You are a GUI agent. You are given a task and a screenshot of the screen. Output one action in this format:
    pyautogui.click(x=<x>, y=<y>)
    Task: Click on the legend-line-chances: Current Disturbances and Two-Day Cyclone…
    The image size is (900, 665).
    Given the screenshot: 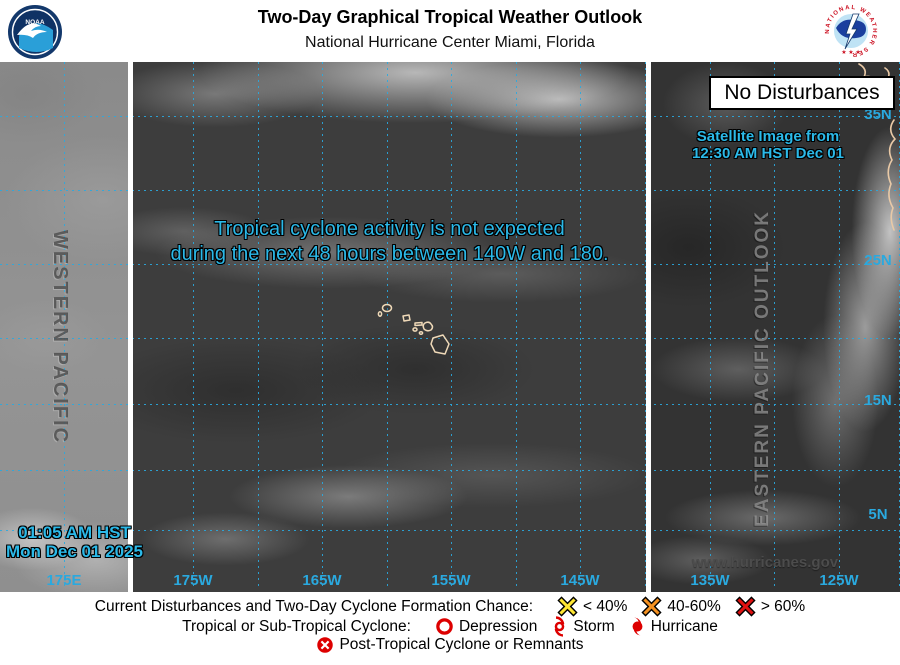 What is the action you would take?
    pyautogui.click(x=450, y=606)
    